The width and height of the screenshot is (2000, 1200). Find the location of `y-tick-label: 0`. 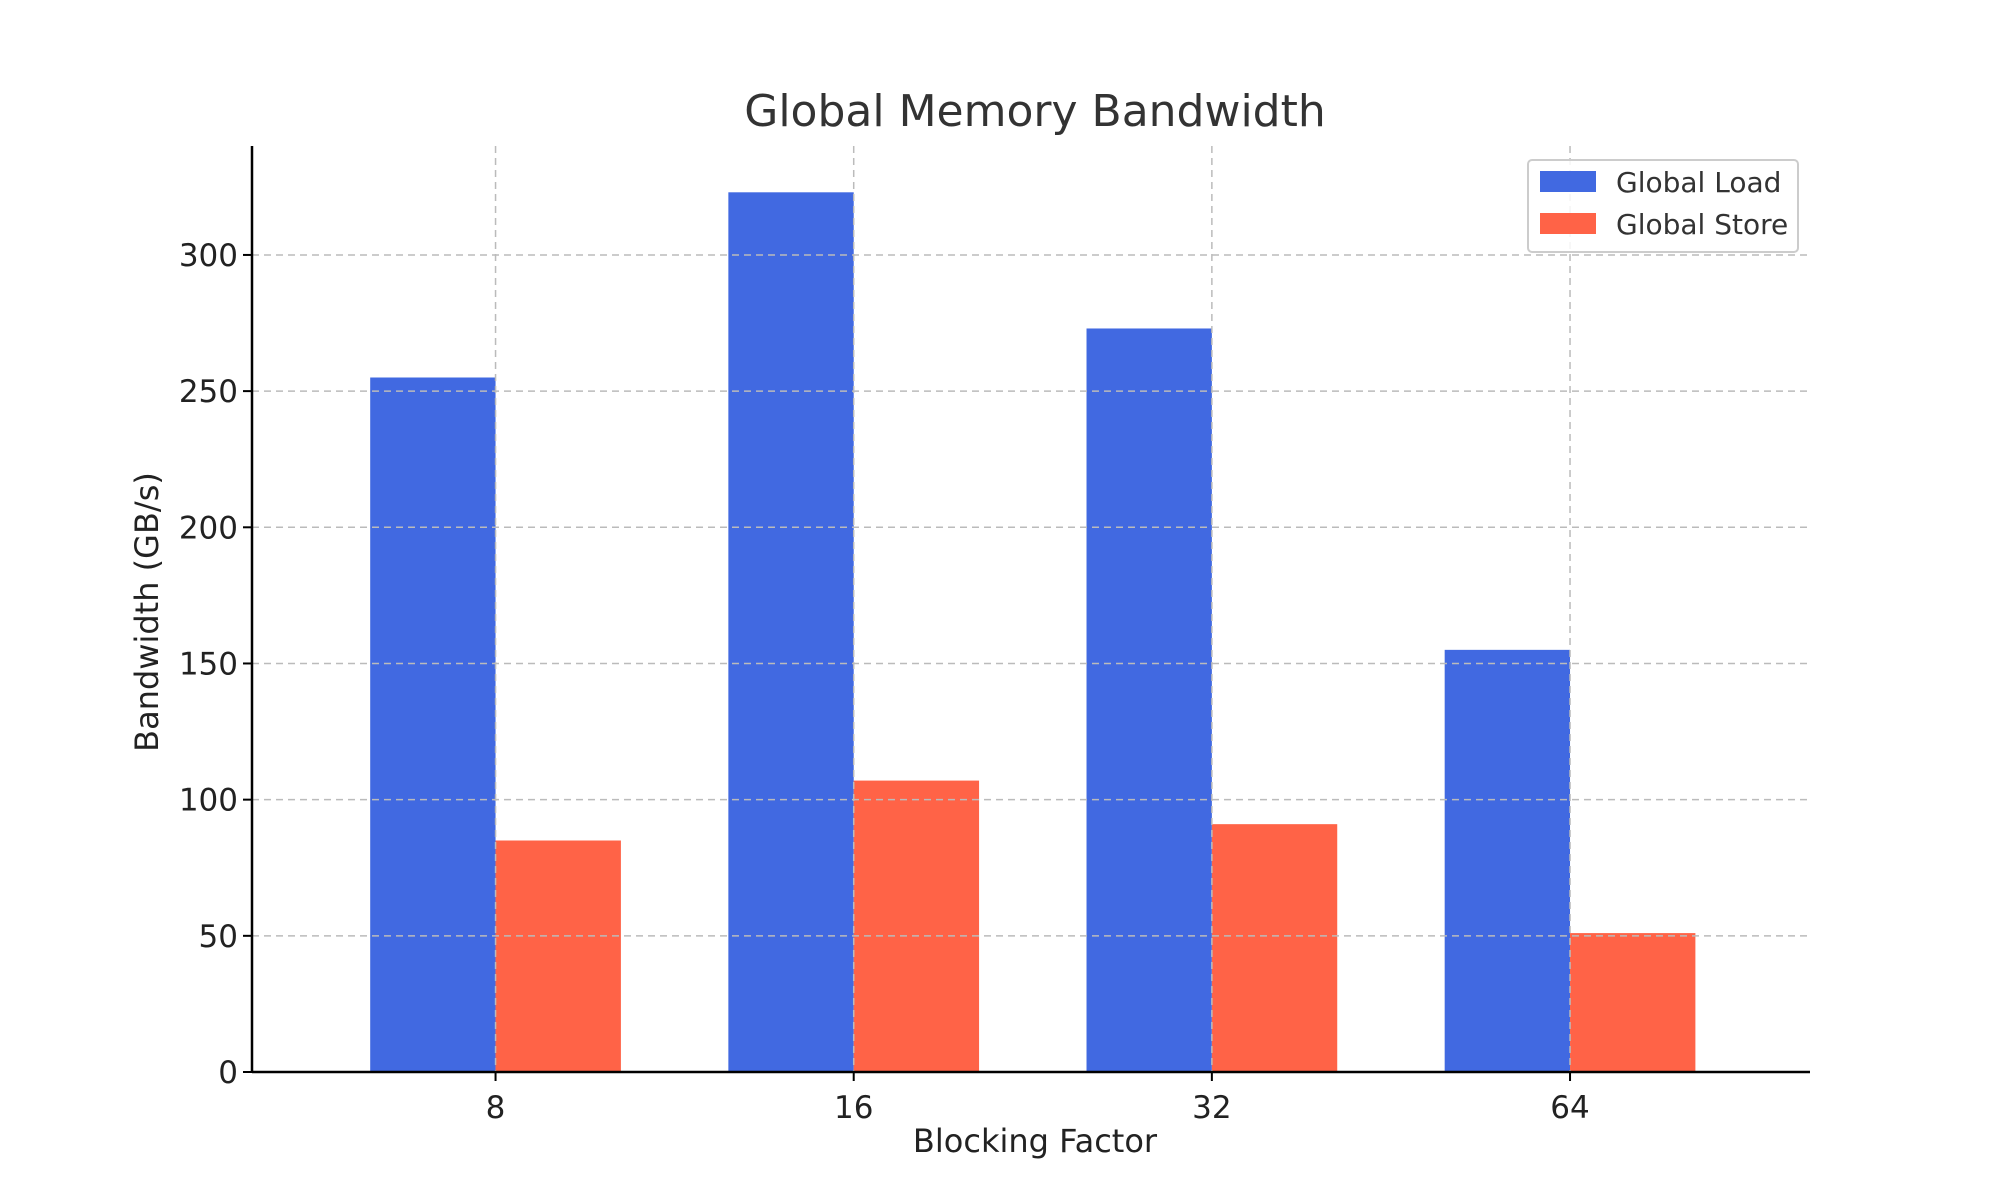

y-tick-label: 0 is located at coordinates (228, 1073).